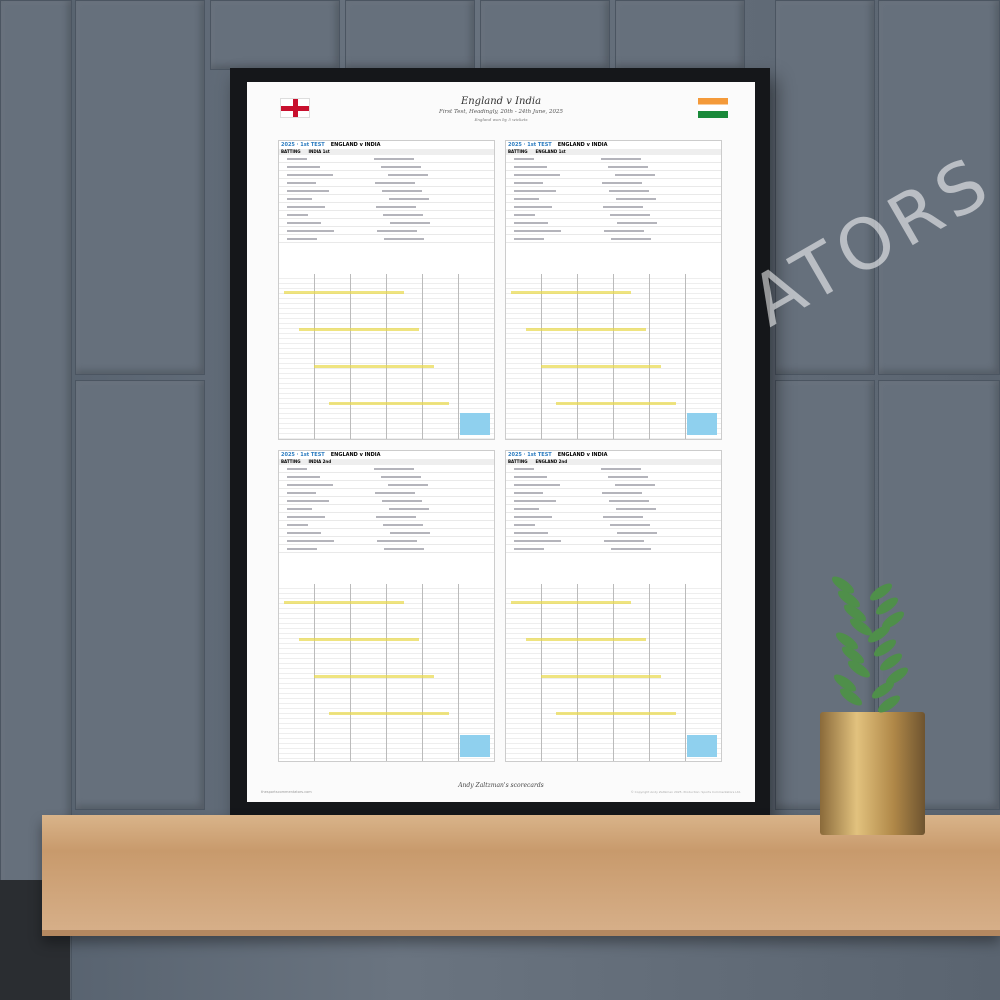 This screenshot has height=1000, width=1000. Describe the element at coordinates (501, 785) in the screenshot. I see `poster-credit: Andy Zaltzman's scorecards` at that location.